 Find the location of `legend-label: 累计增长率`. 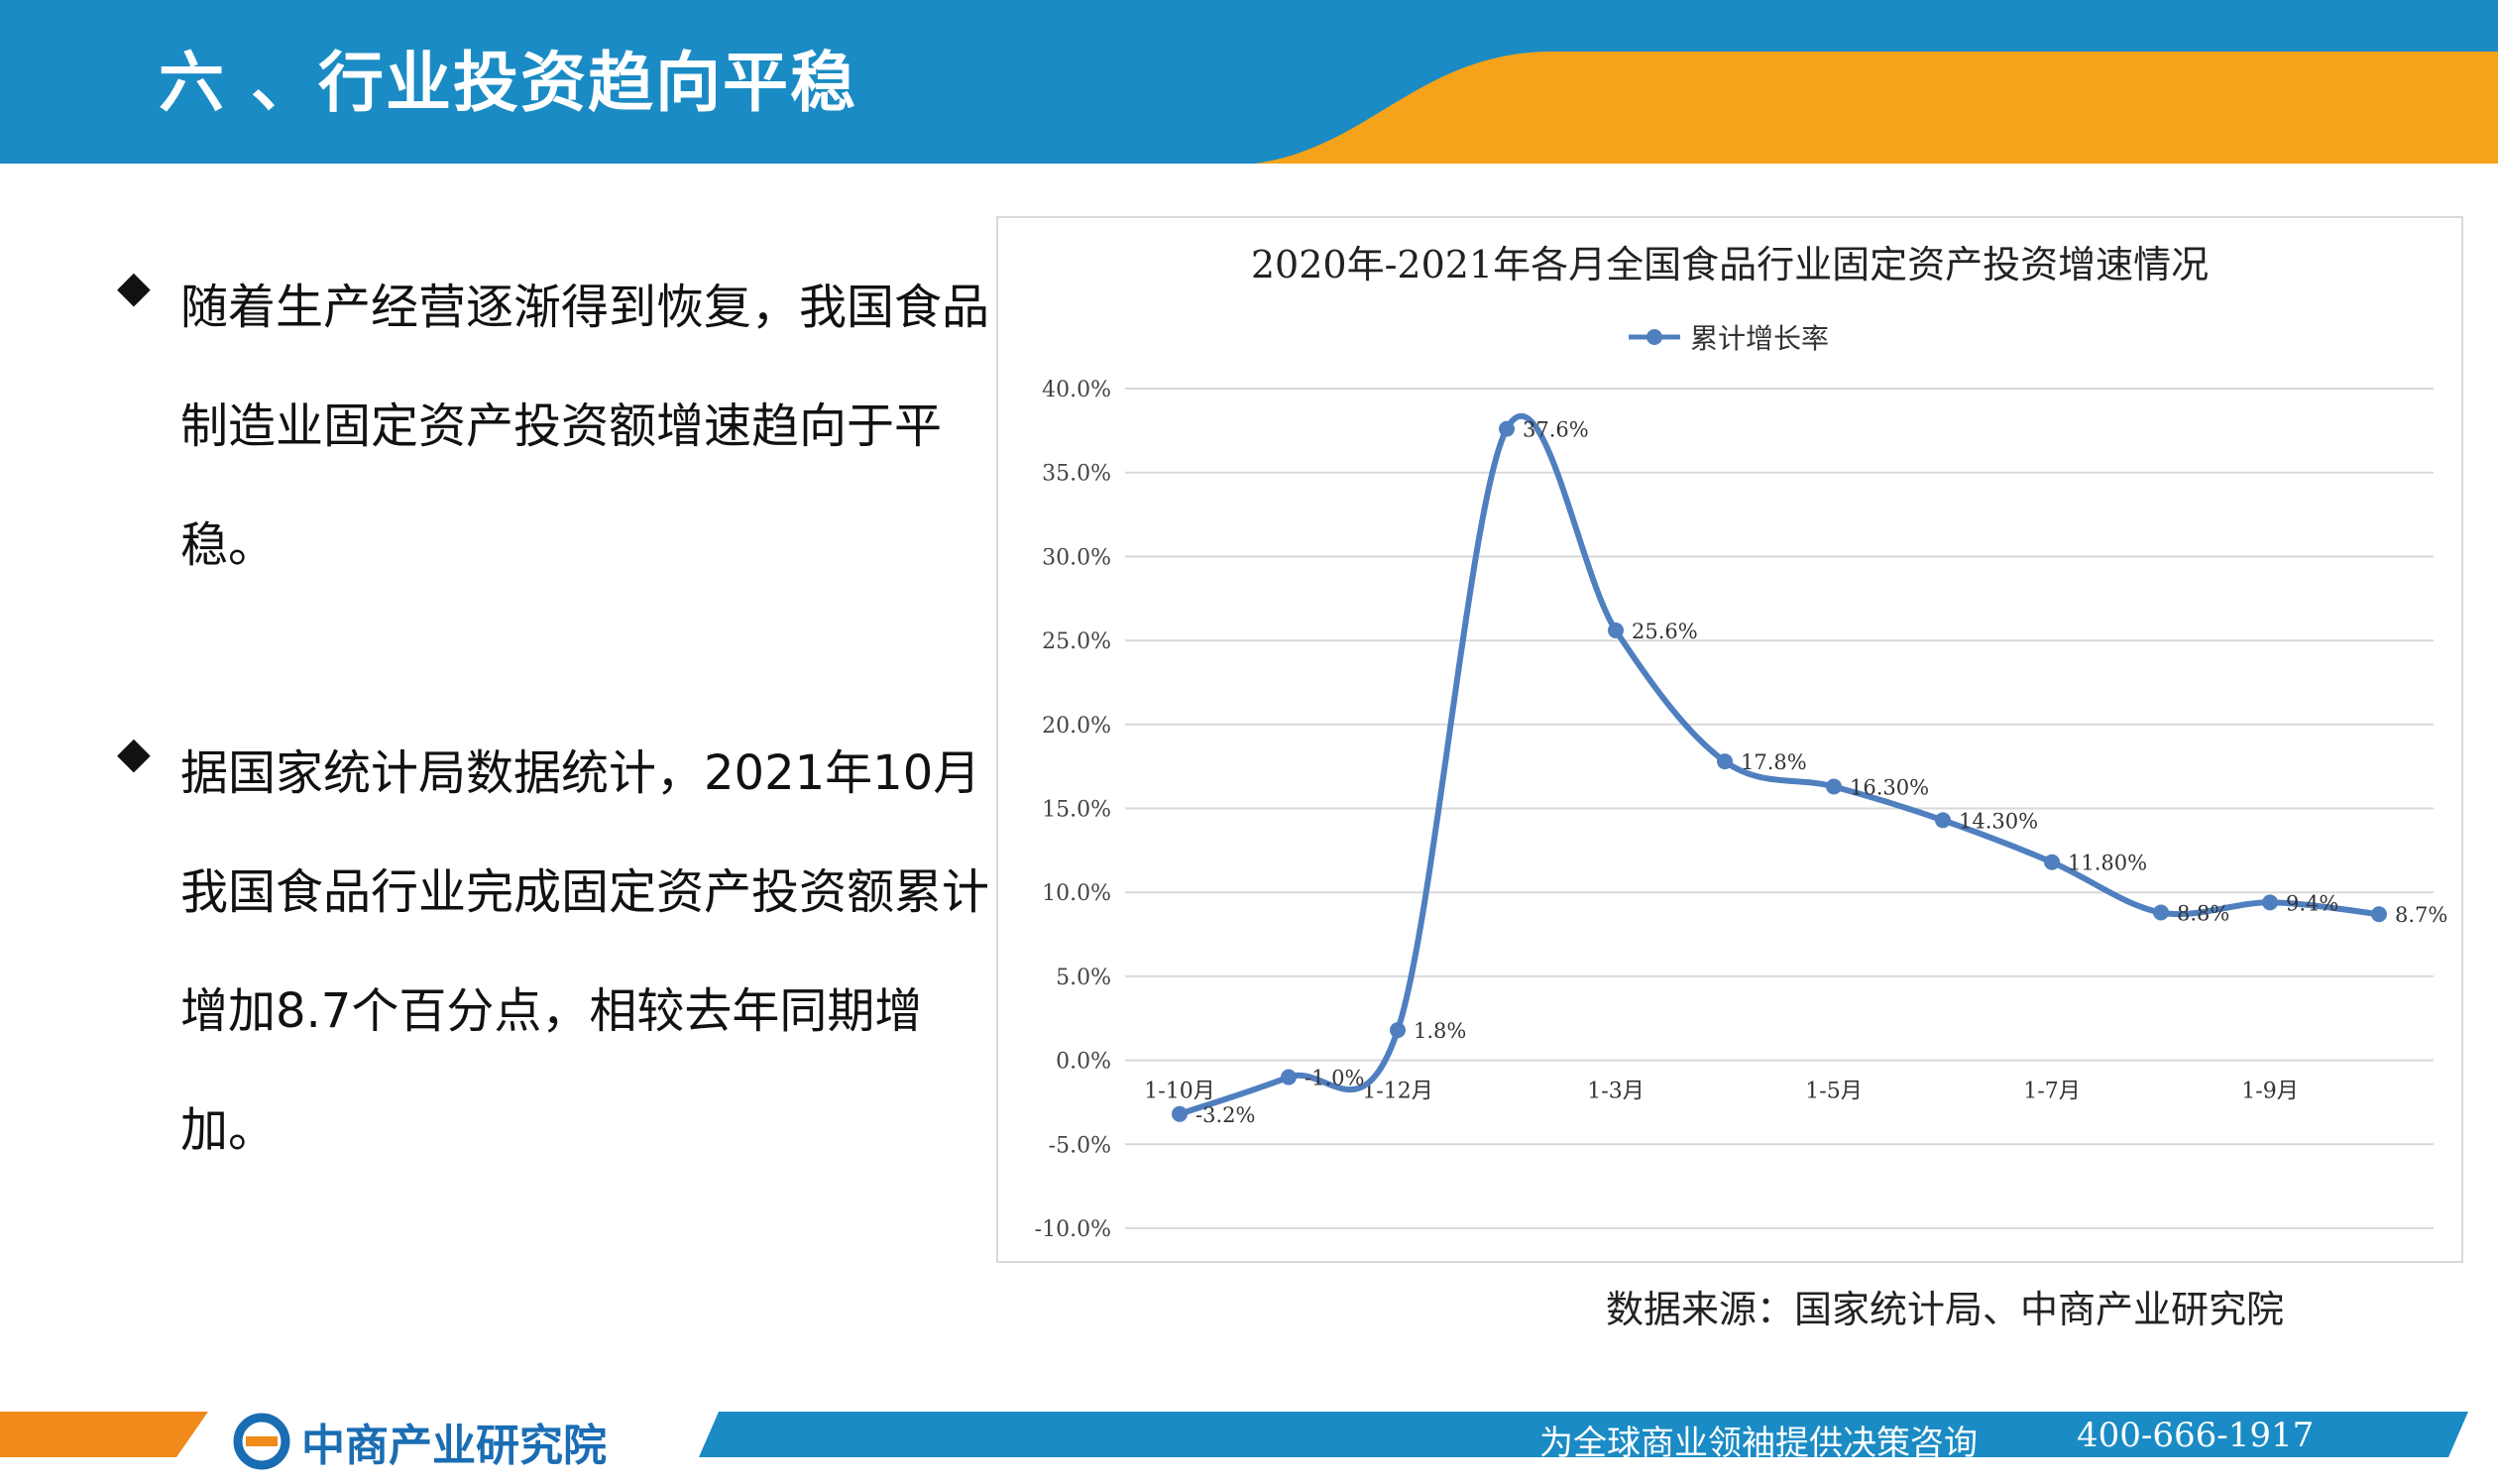

legend-label: 累计增长率 is located at coordinates (1760, 339).